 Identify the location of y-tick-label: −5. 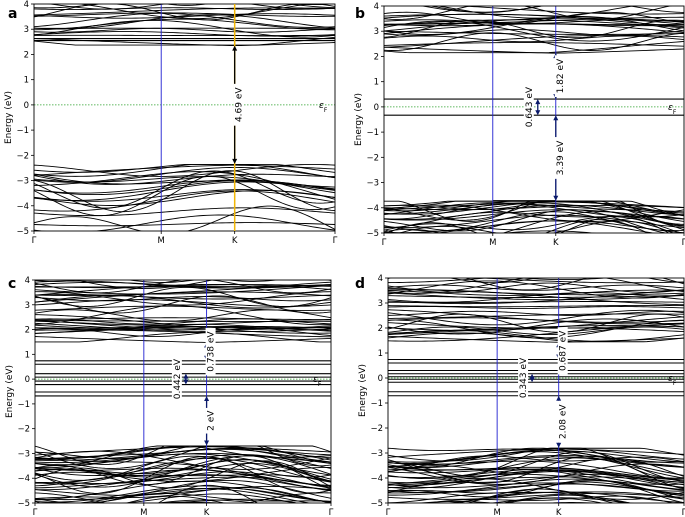
(22, 232).